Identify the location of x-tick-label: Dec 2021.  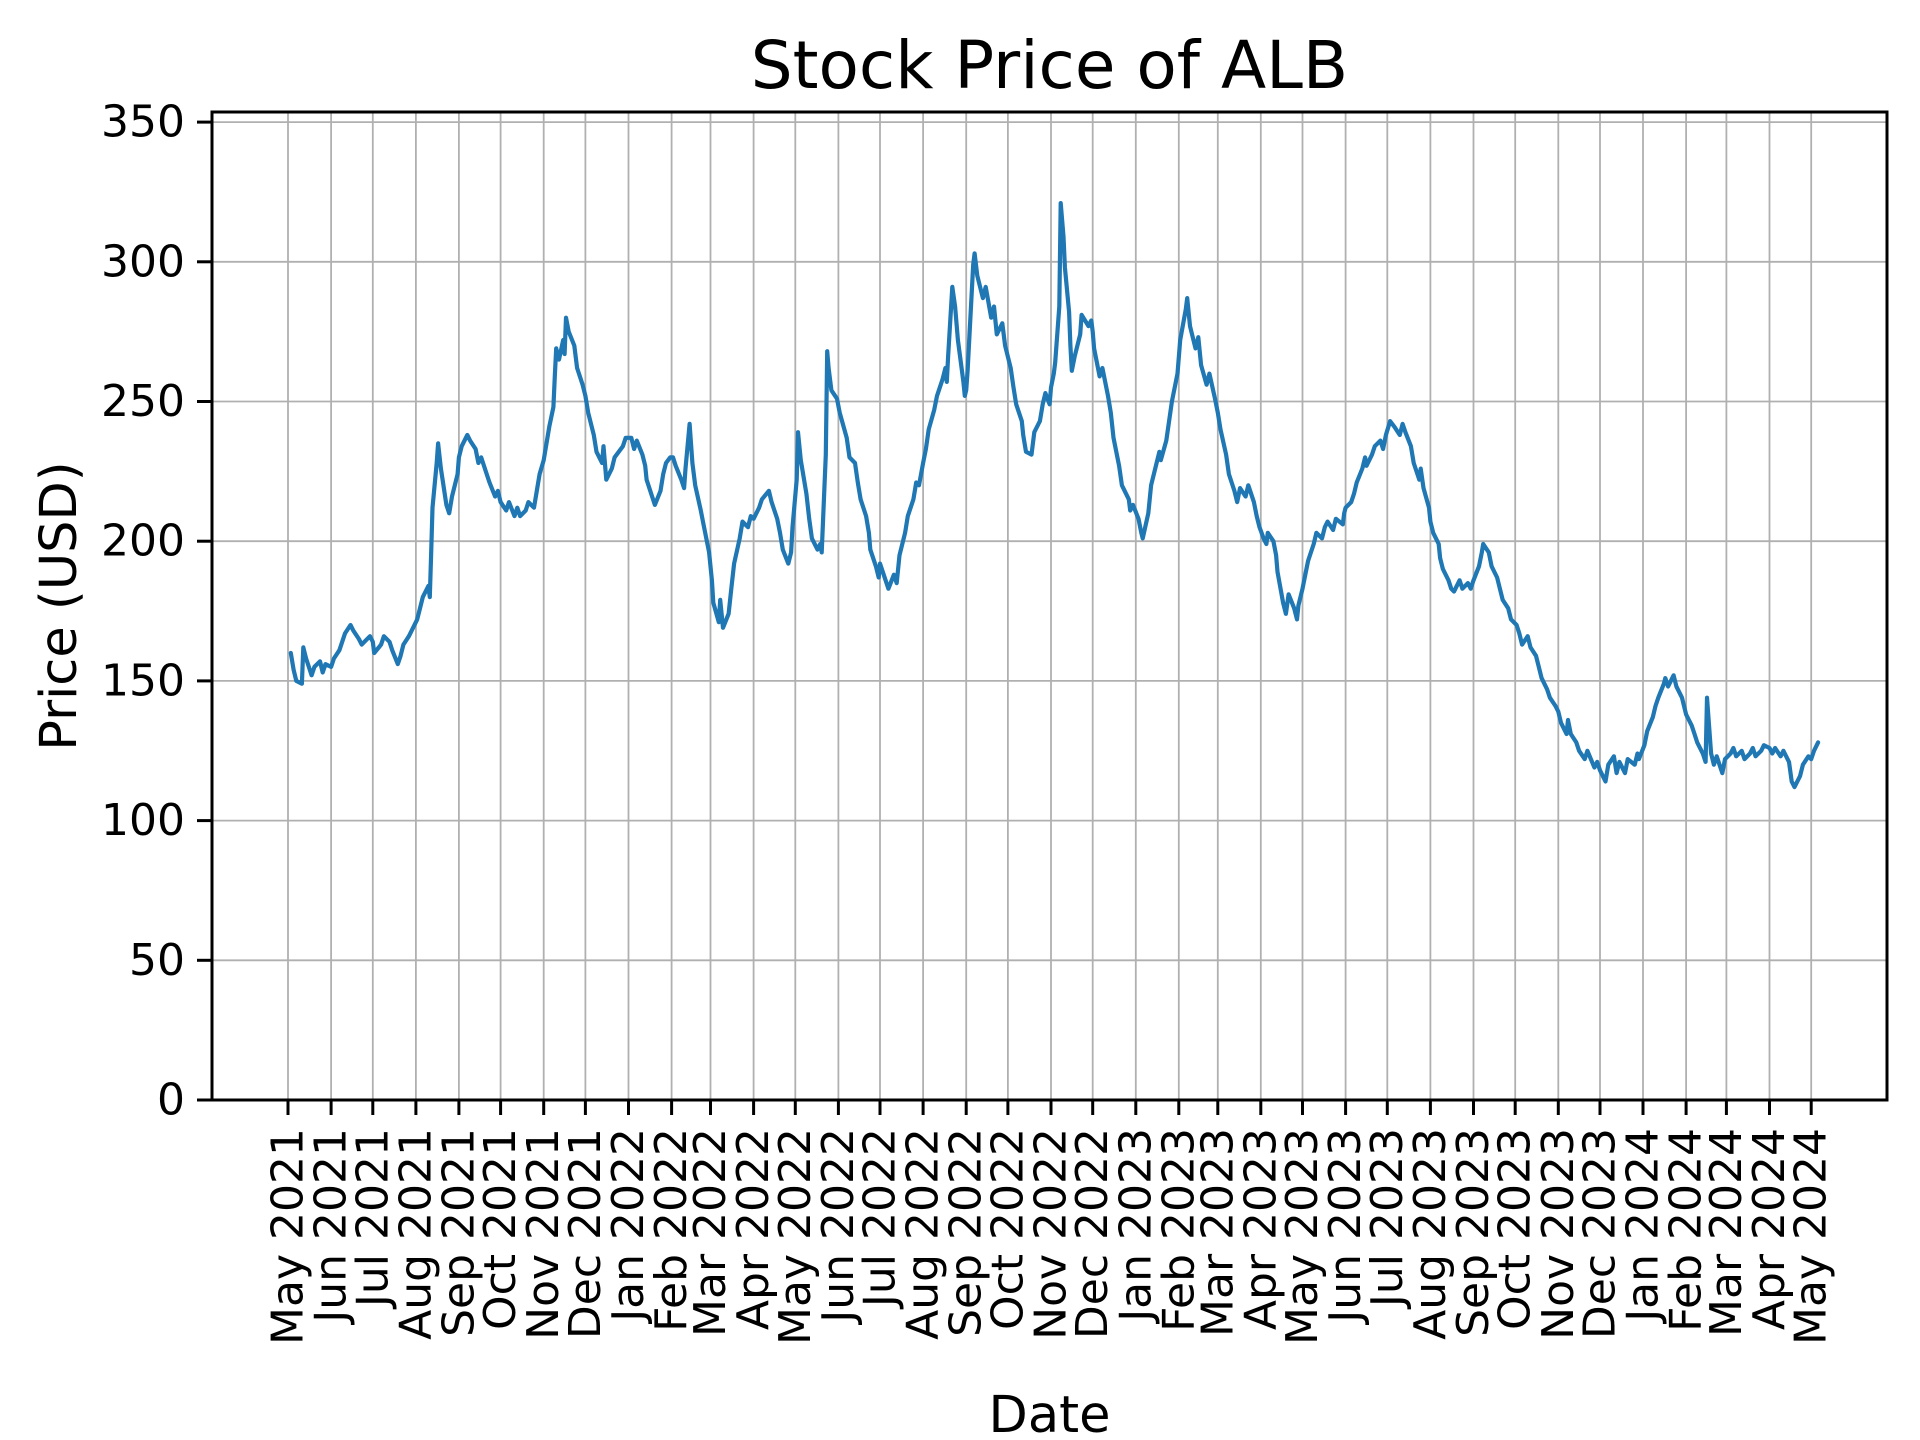
(585, 1233).